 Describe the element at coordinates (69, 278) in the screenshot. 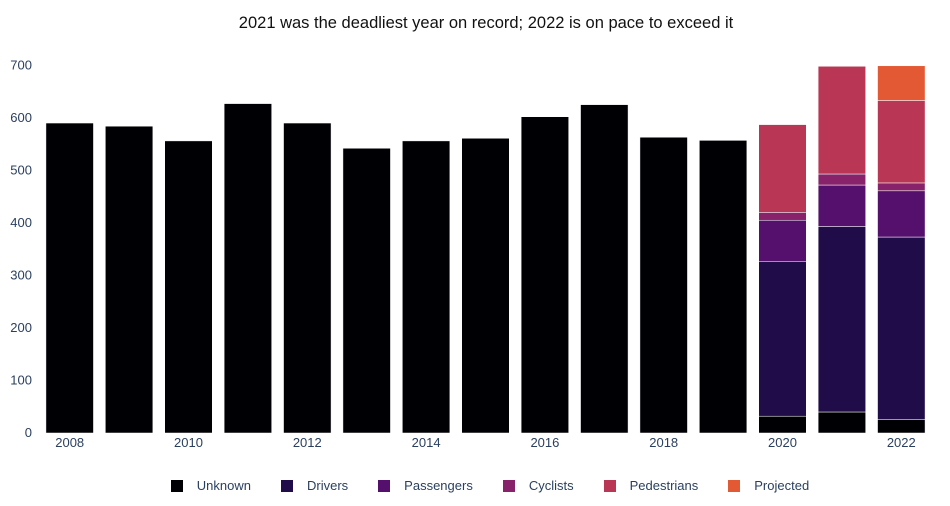

I see `bar-unknown-2008` at that location.